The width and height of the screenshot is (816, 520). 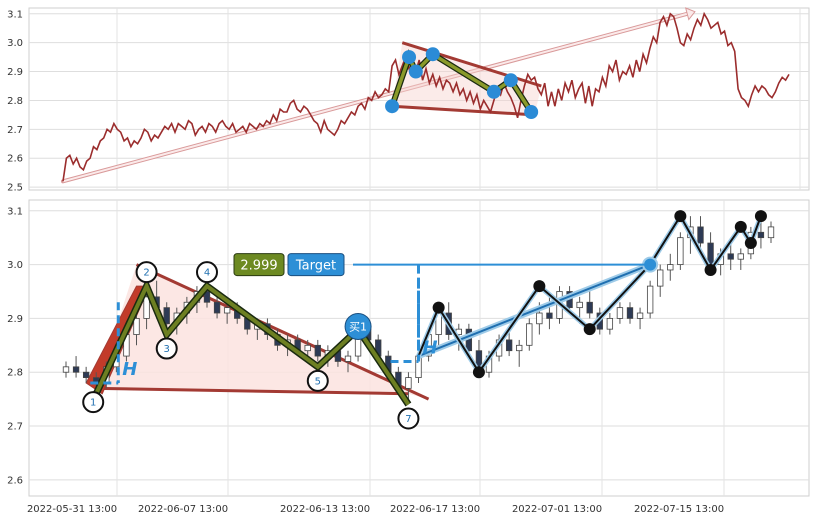 I want to click on overview-ytick-label: 3.1, so click(x=15, y=14).